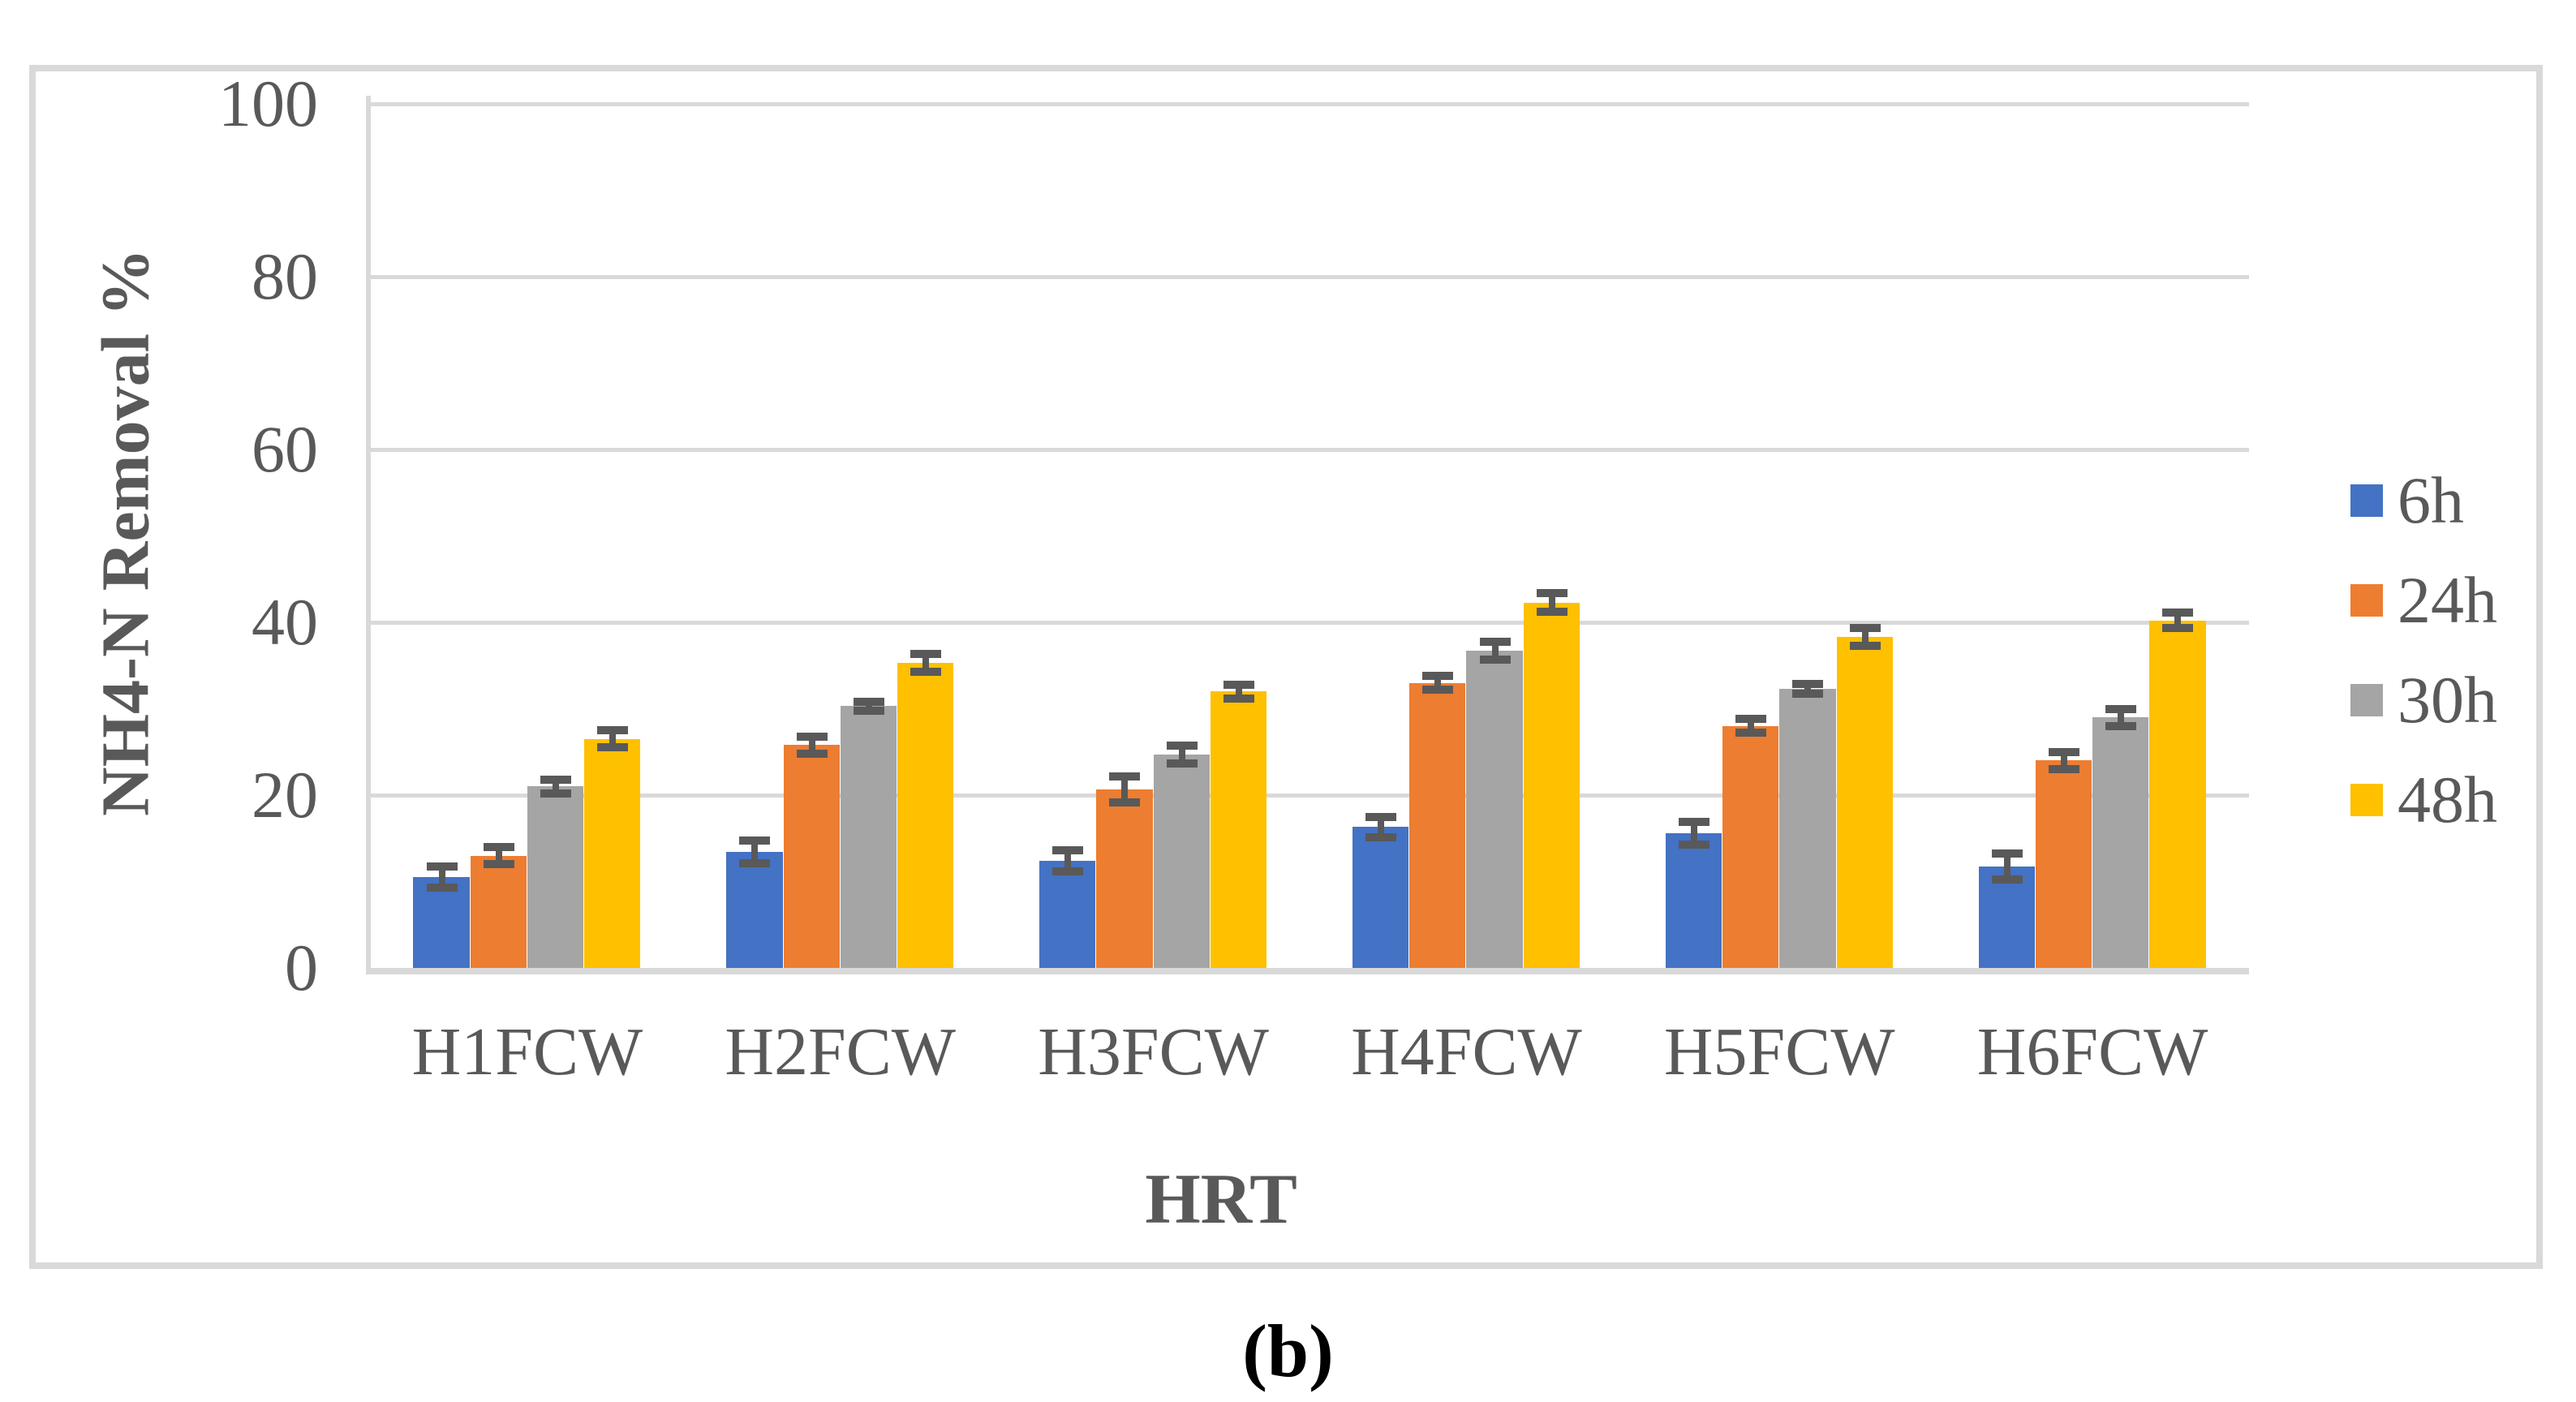 The image size is (2576, 1402). Describe the element at coordinates (285, 276) in the screenshot. I see `y-tick-label: 80` at that location.